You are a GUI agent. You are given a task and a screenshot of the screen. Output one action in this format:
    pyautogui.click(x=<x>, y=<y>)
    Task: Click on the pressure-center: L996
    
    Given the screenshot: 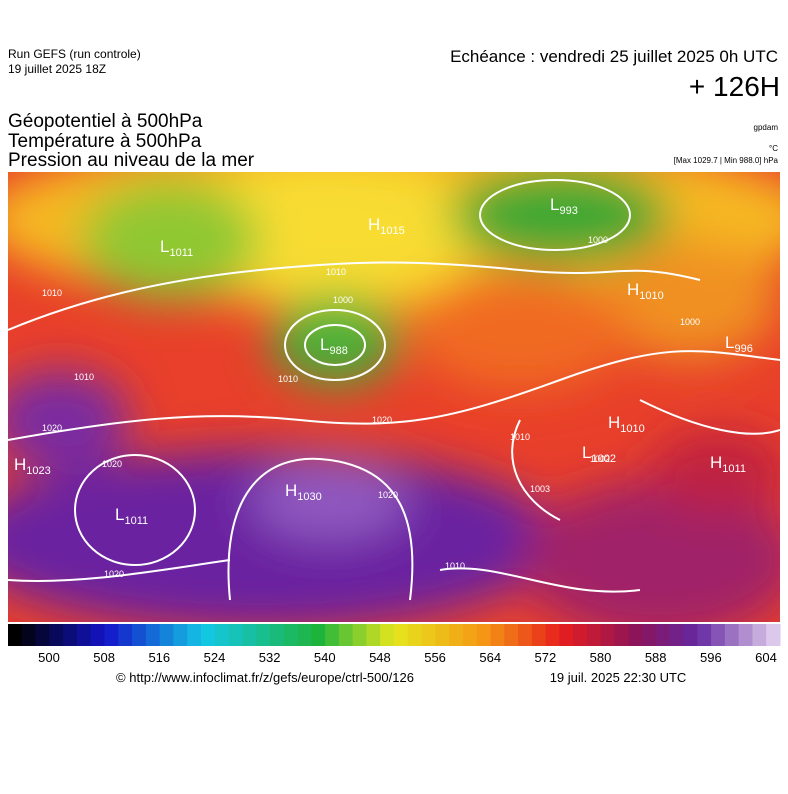 What is the action you would take?
    pyautogui.click(x=739, y=344)
    